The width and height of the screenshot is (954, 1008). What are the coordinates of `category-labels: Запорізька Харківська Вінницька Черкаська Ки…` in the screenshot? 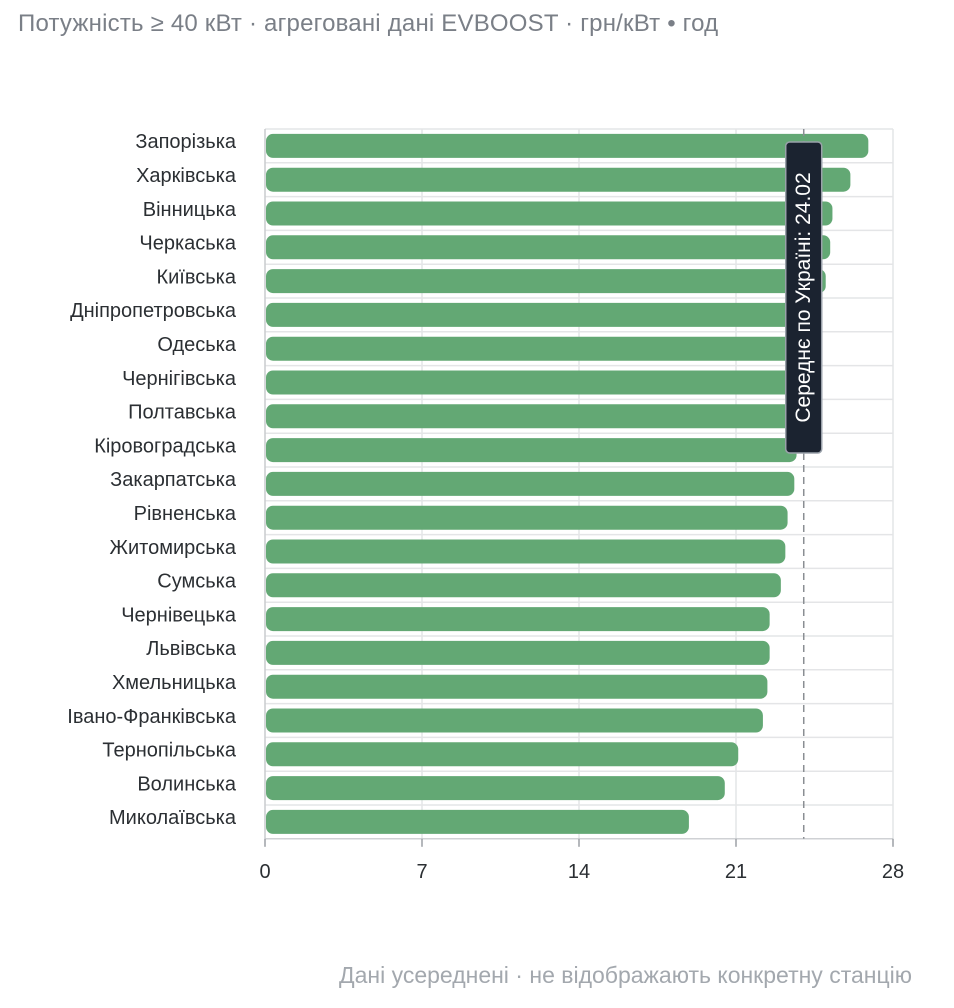 It's located at (152, 480).